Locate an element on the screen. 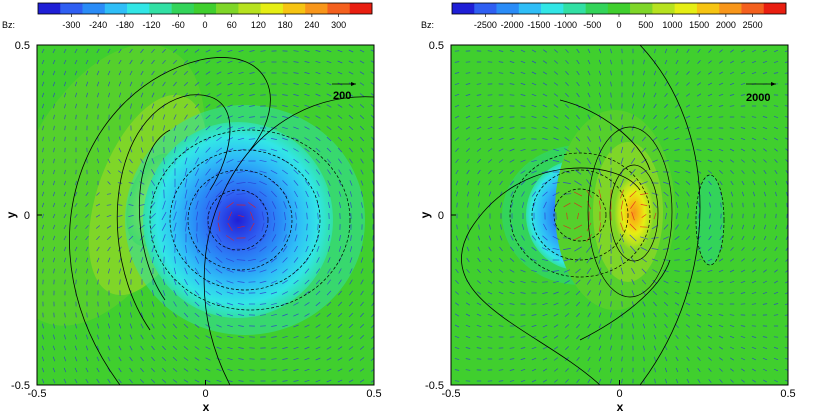  left-colorbar-tick-label: -120 is located at coordinates (152, 25).